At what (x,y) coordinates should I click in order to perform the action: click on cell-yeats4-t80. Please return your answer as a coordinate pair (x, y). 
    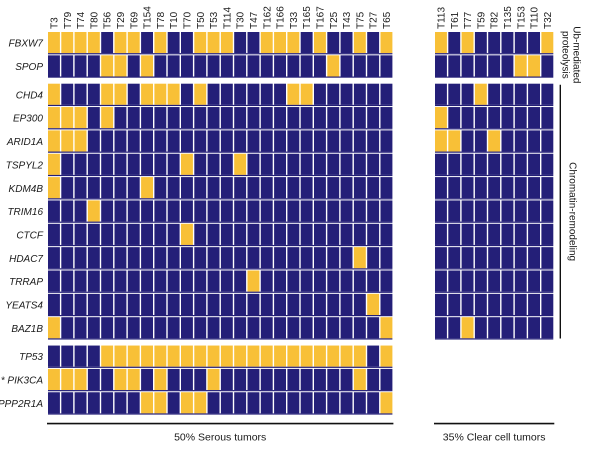
    Looking at the image, I should click on (93, 304).